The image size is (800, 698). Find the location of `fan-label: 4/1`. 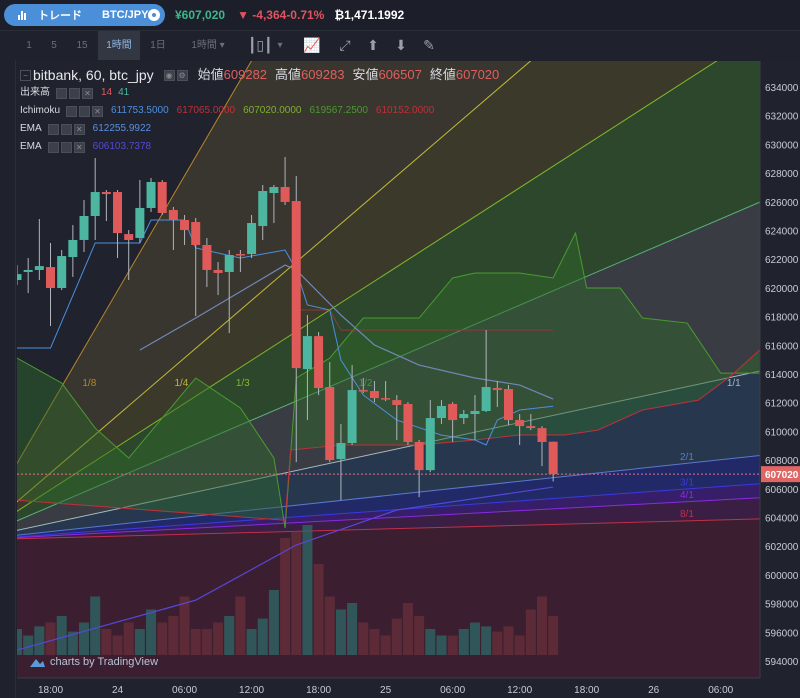

fan-label: 4/1 is located at coordinates (687, 495).